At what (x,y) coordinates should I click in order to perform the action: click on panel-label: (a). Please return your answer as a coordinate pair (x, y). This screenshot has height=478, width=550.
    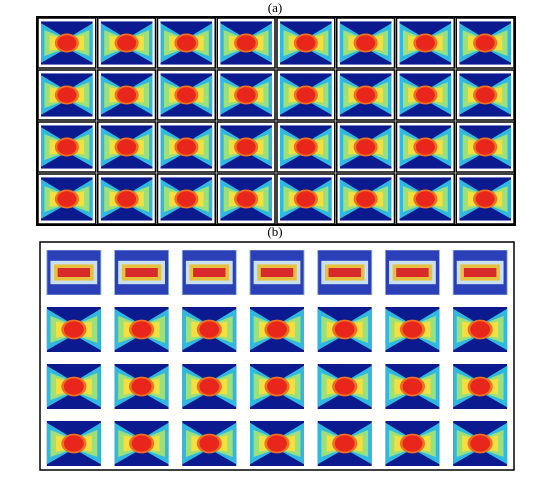
    Looking at the image, I should click on (275, 7).